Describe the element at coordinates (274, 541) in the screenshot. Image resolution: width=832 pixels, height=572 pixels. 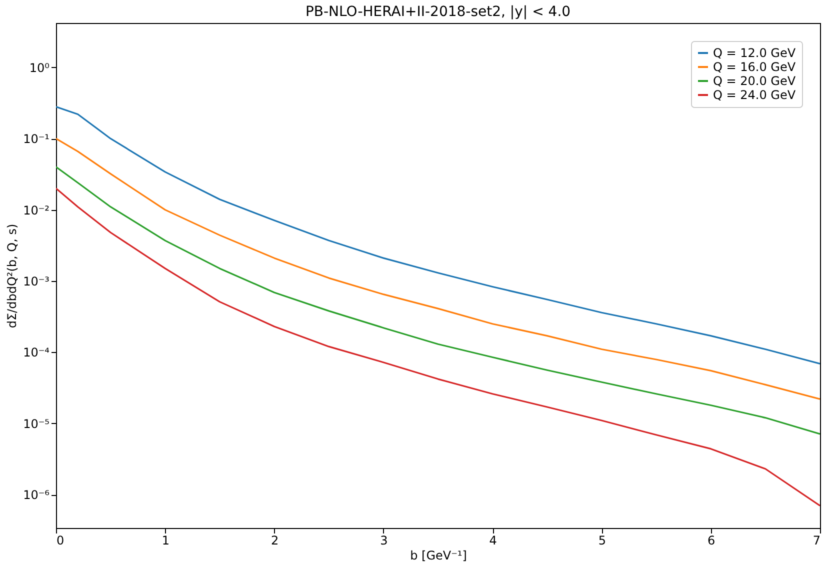
I see `x-tick-label: 2` at that location.